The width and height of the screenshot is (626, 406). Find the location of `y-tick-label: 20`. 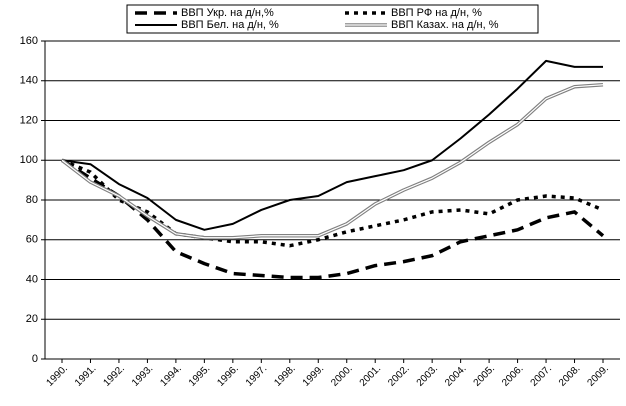

y-tick-label: 20 is located at coordinates (32, 319).